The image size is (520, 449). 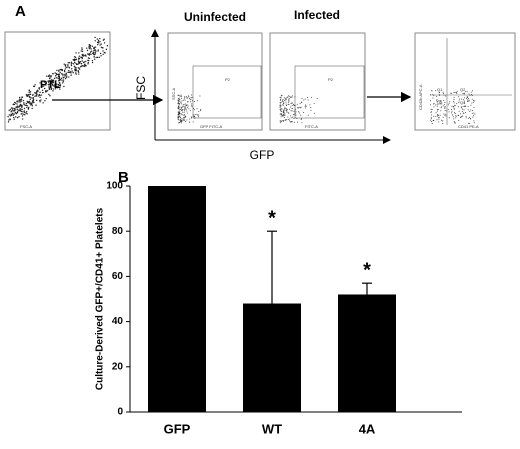 I want to click on plot-title: Uninfected, so click(x=215, y=17).